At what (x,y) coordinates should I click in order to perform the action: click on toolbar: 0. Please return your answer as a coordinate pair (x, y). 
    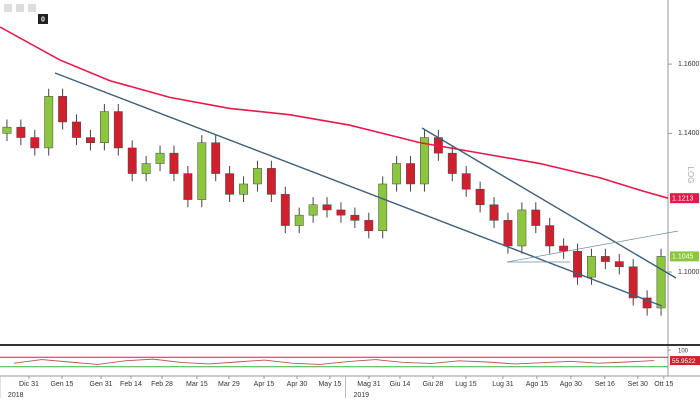
    Looking at the image, I should click on (26, 14).